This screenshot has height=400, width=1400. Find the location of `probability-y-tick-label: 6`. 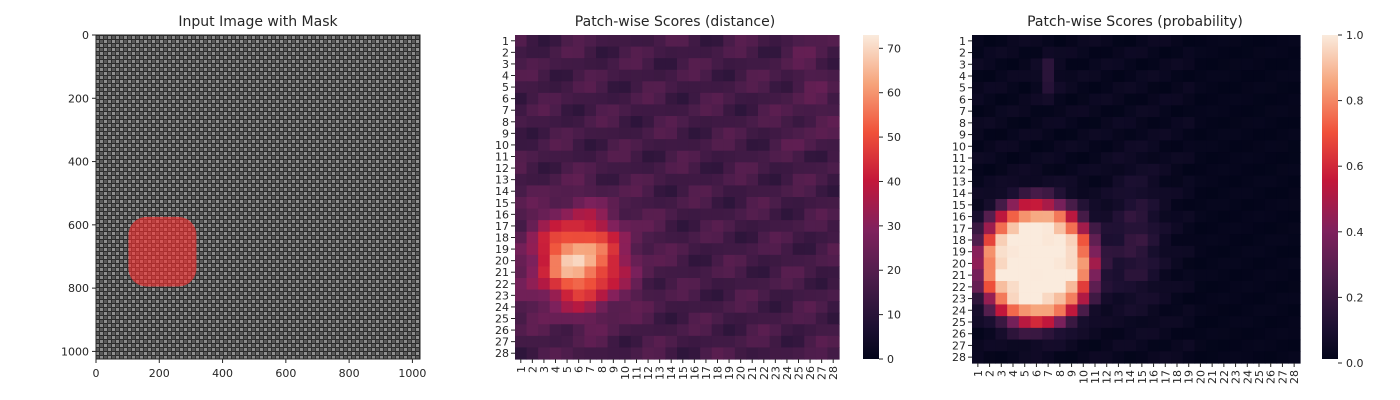

probability-y-tick-label: 6 is located at coordinates (962, 99).